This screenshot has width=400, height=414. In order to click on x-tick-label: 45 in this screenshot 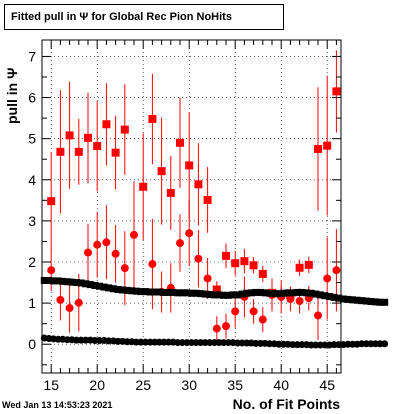, I will do `click(327, 385)`.